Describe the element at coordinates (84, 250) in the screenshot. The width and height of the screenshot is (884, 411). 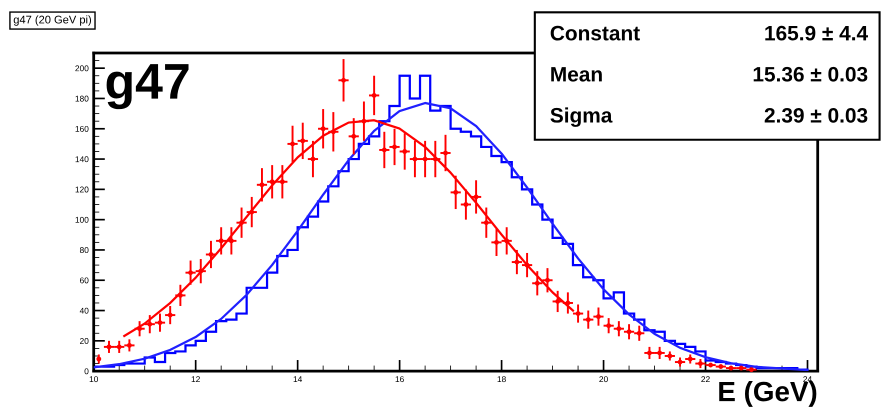
I see `y-tick-label: 80` at that location.